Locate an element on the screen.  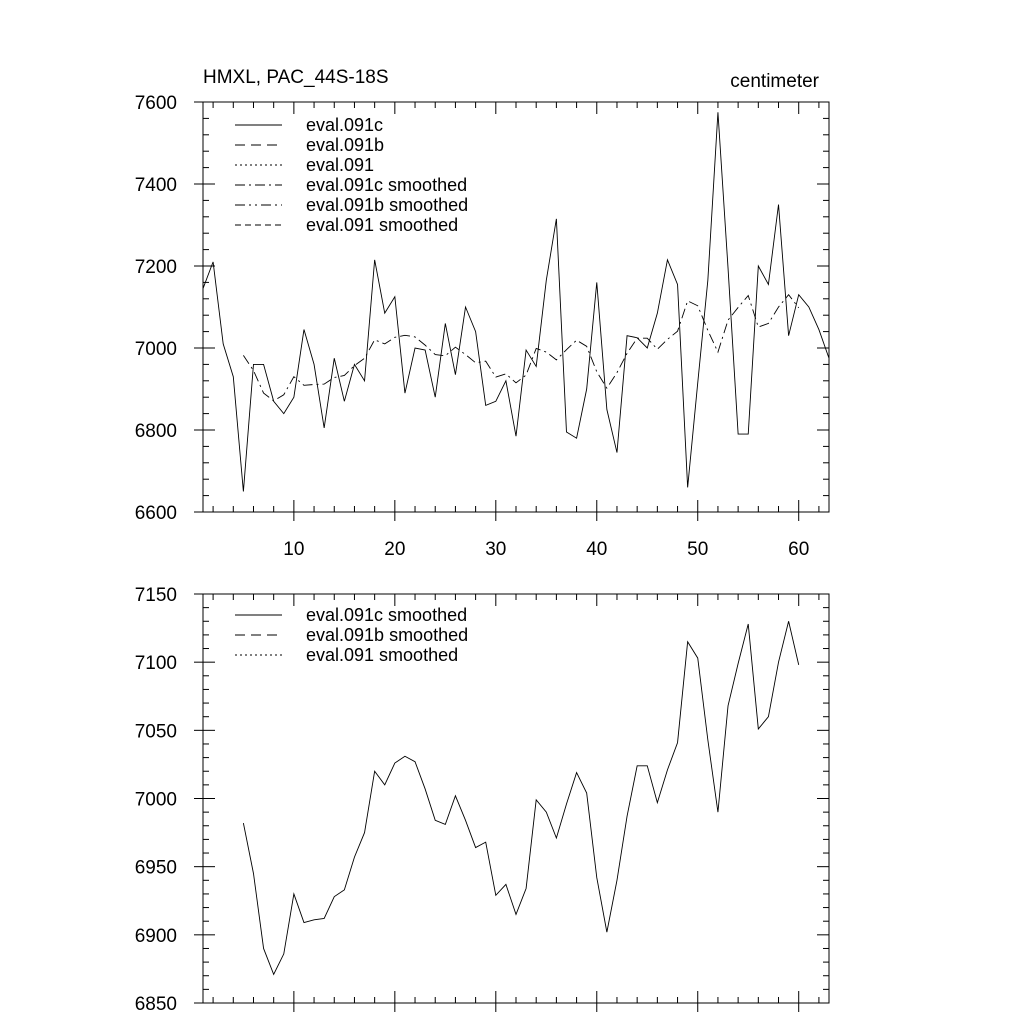
y-tick-label: 7600 is located at coordinates (156, 103).